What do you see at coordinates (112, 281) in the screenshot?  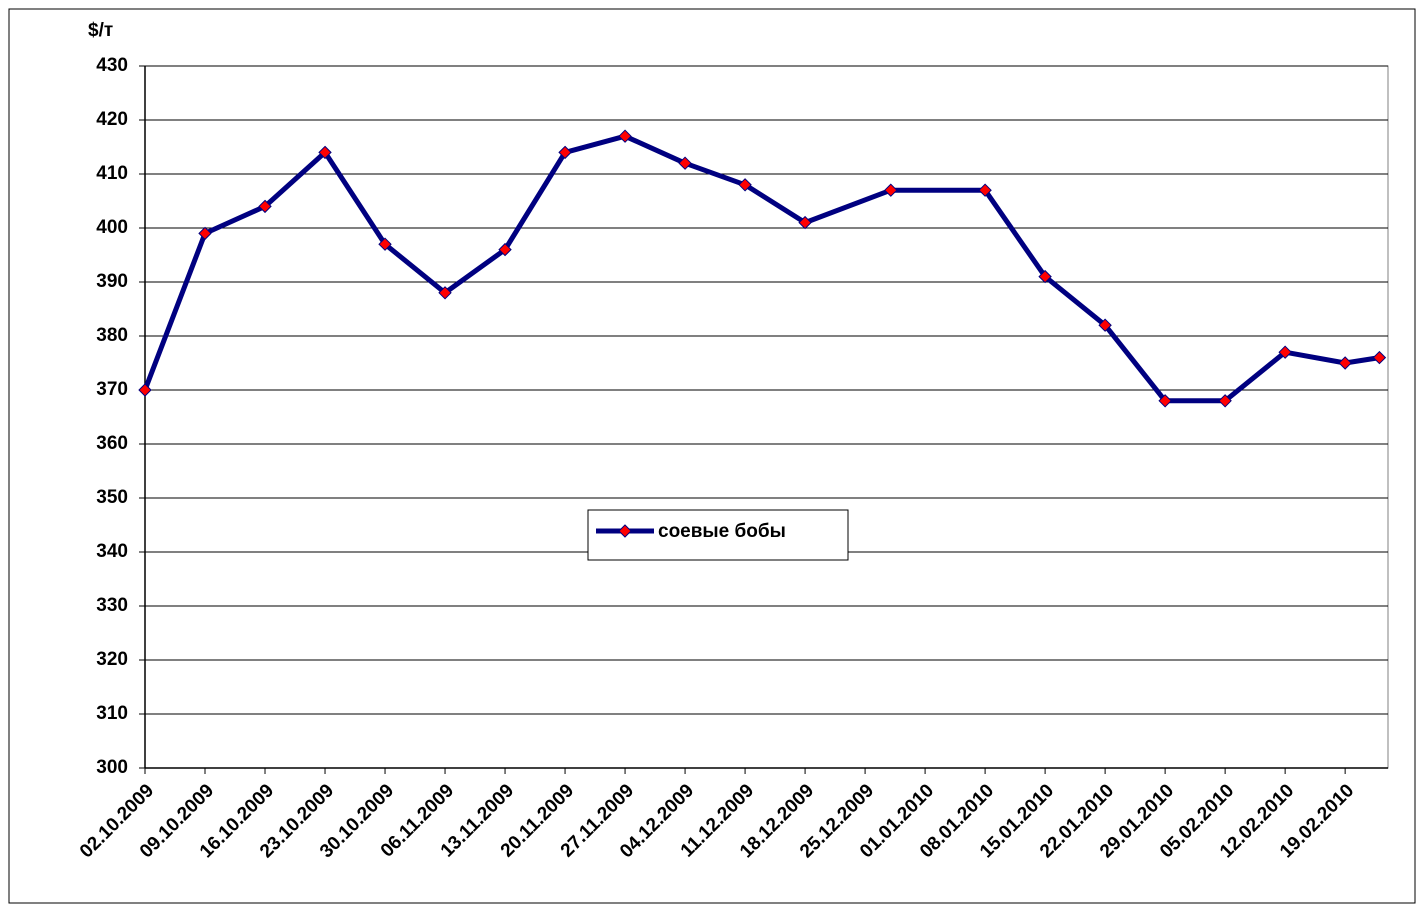 I see `y-tick-label: 390` at bounding box center [112, 281].